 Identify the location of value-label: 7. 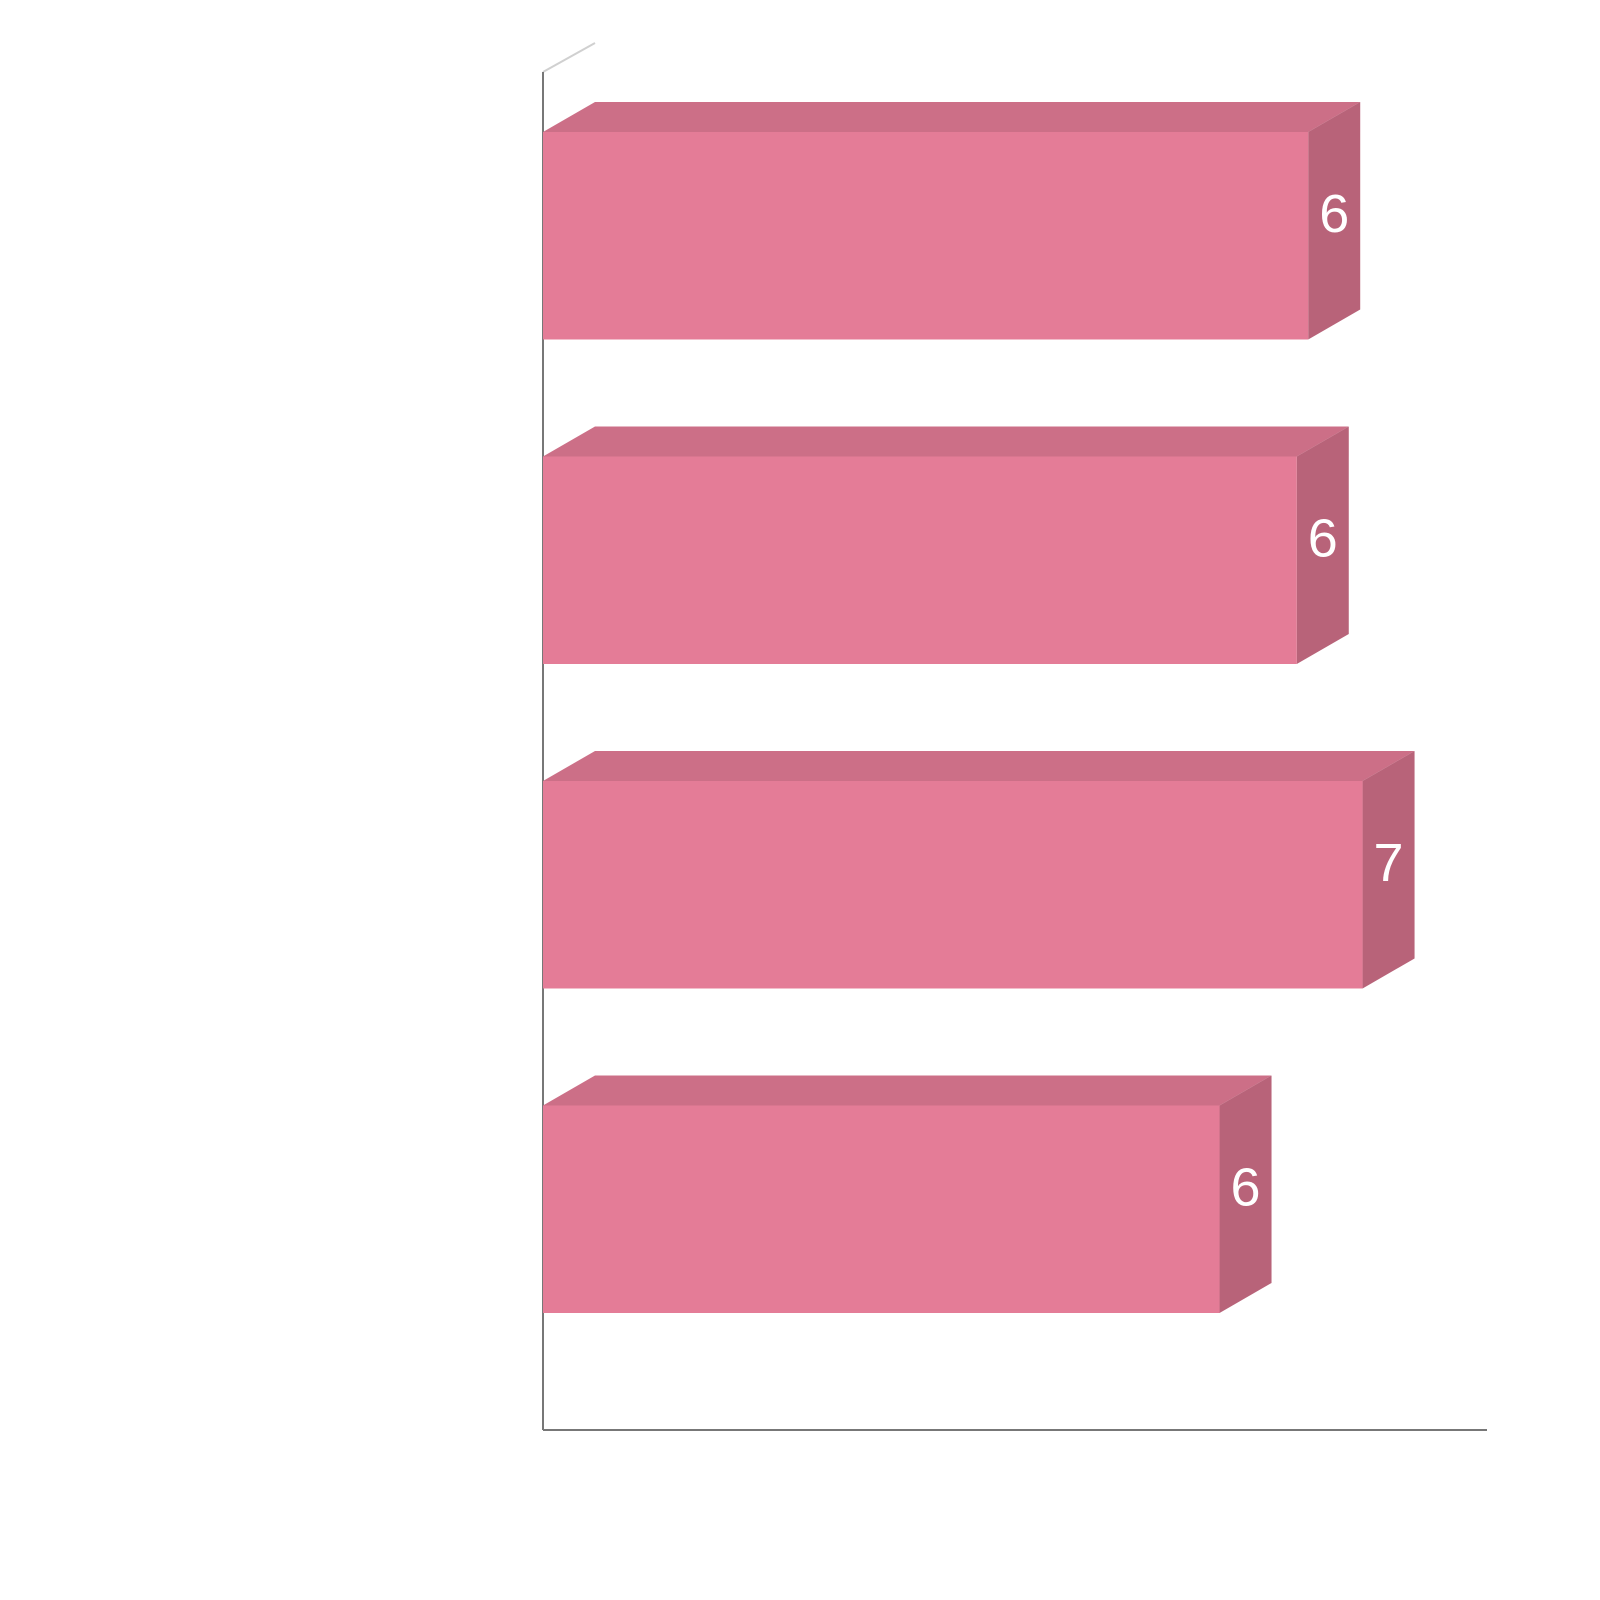
(1389, 863).